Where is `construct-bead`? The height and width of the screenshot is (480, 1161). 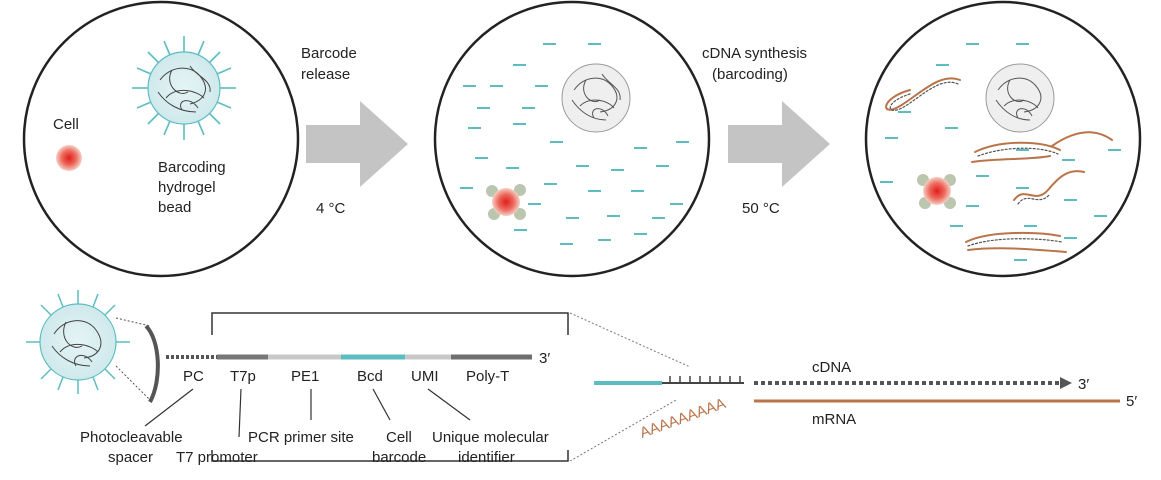
construct-bead is located at coordinates (78, 342).